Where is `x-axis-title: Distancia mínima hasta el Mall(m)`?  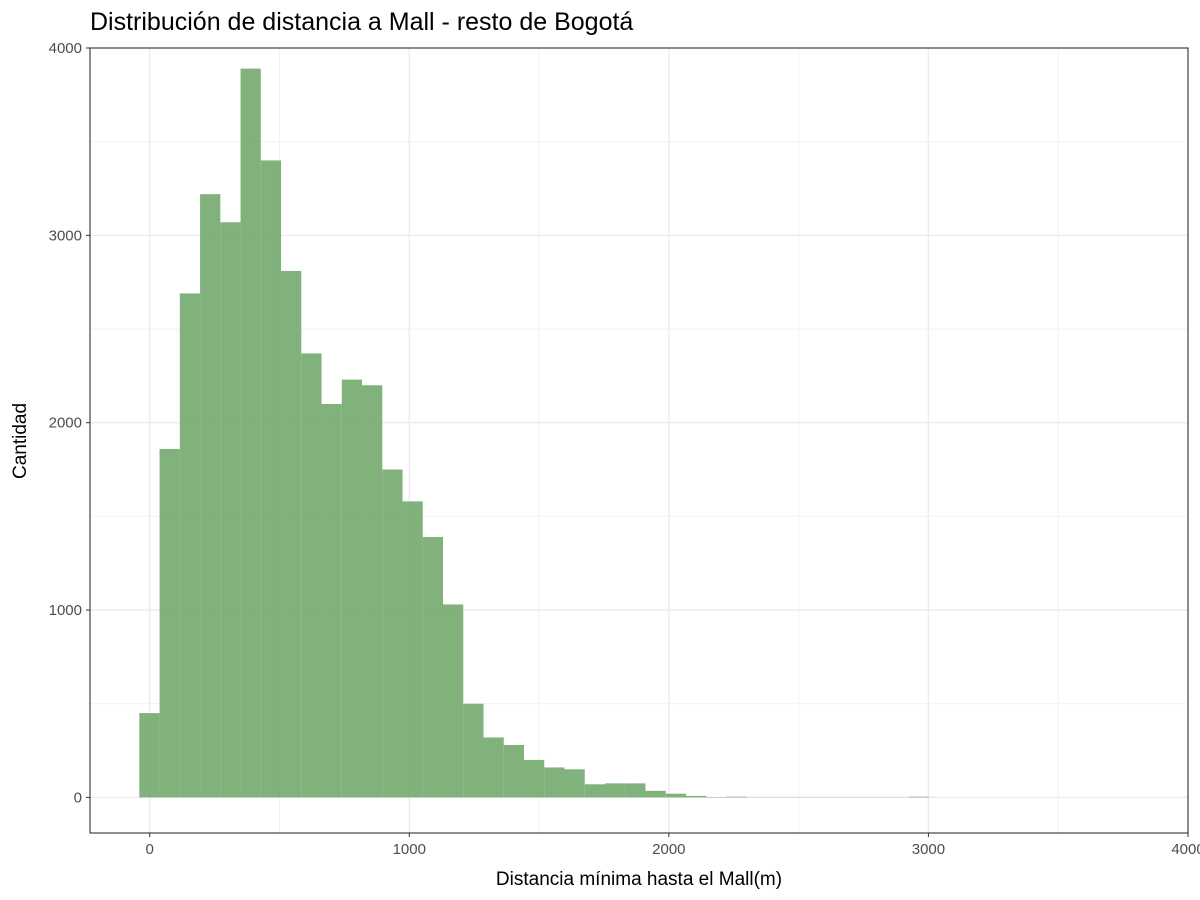 x-axis-title: Distancia mínima hasta el Mall(m) is located at coordinates (639, 879).